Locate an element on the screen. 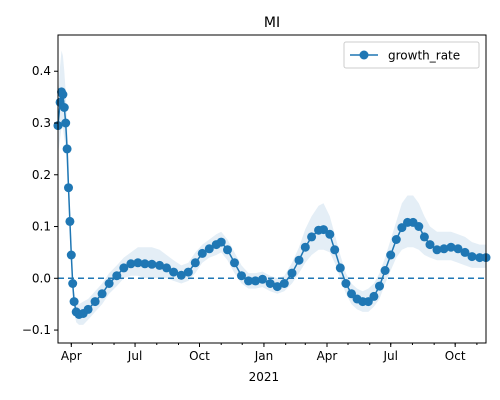 The height and width of the screenshot is (400, 500). y-axis: −0.1 0.0 0.1 0.2 0.3 0.4 is located at coordinates (40, 200).